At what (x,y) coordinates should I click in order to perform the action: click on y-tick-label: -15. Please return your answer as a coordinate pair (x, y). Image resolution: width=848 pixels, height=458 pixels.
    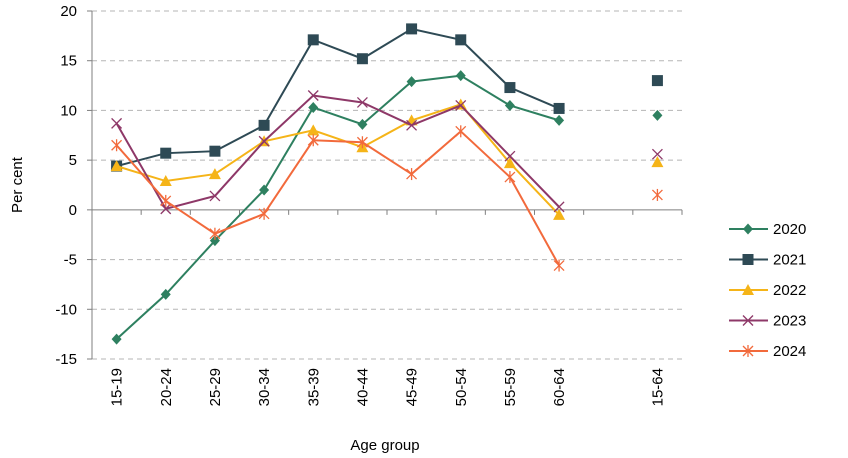
    Looking at the image, I should click on (66, 359).